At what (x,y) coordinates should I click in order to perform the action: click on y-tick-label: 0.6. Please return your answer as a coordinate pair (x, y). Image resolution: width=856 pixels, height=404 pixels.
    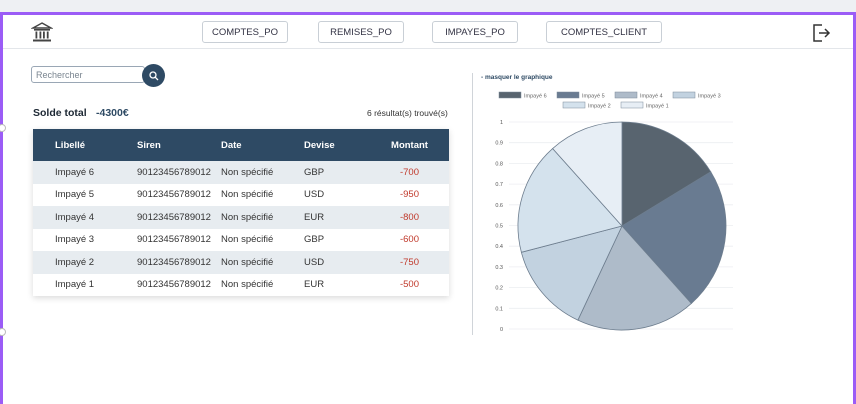
    Looking at the image, I should click on (499, 206).